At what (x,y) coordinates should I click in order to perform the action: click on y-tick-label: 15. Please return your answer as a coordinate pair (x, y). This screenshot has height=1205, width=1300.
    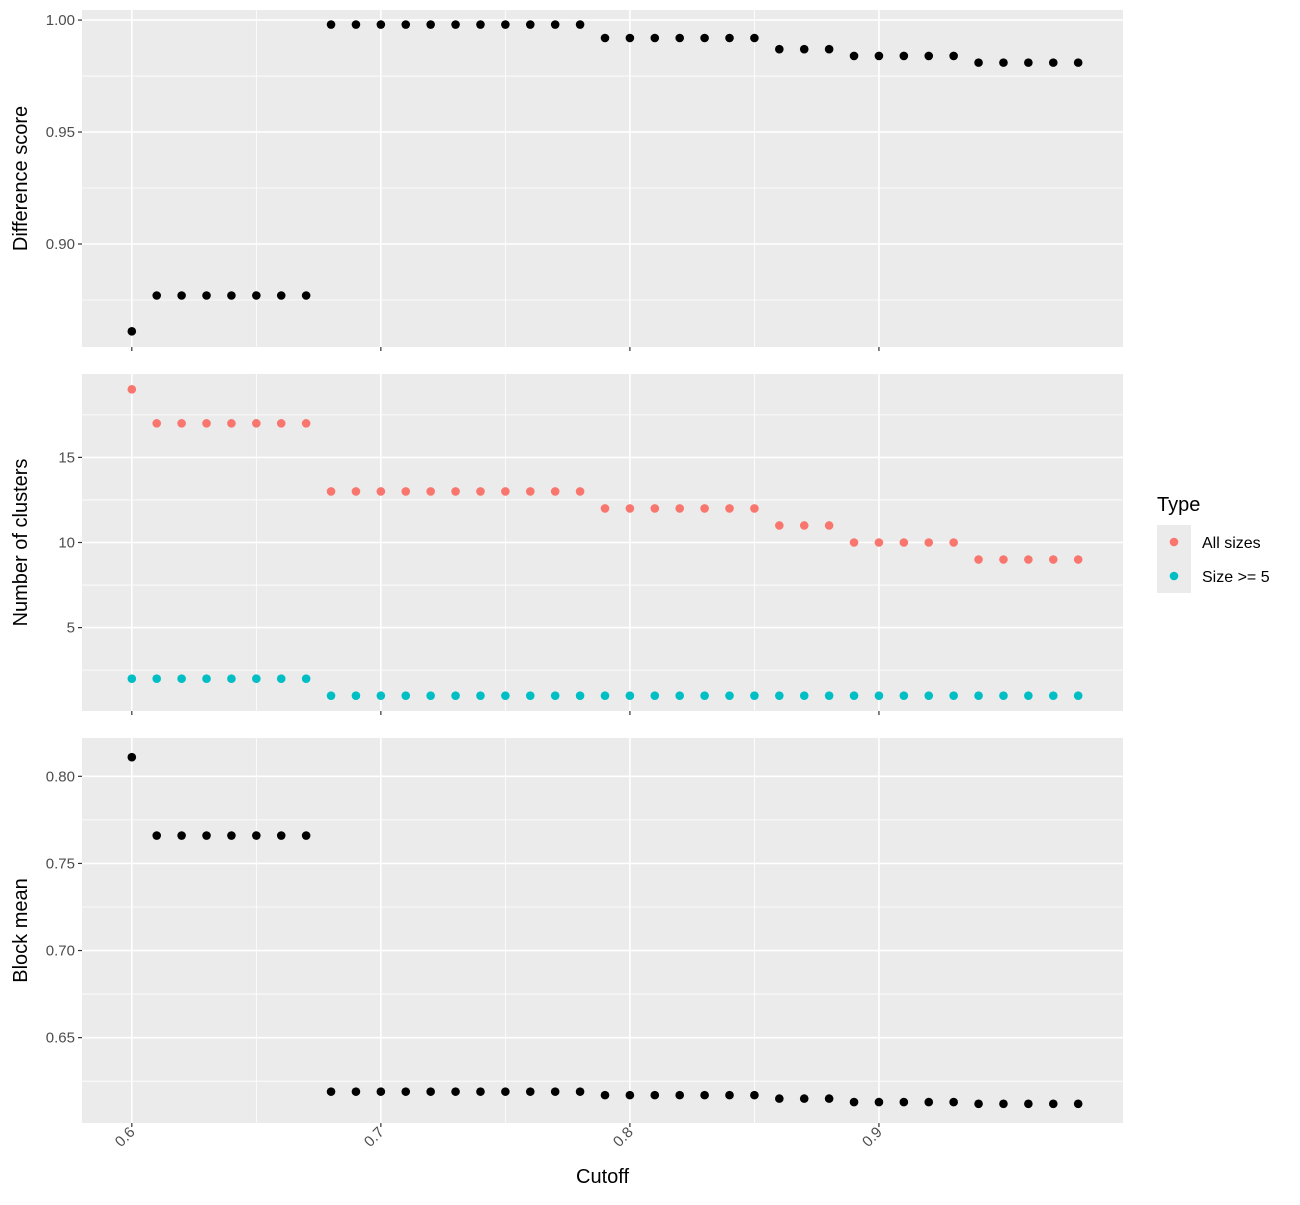
    Looking at the image, I should click on (66, 457).